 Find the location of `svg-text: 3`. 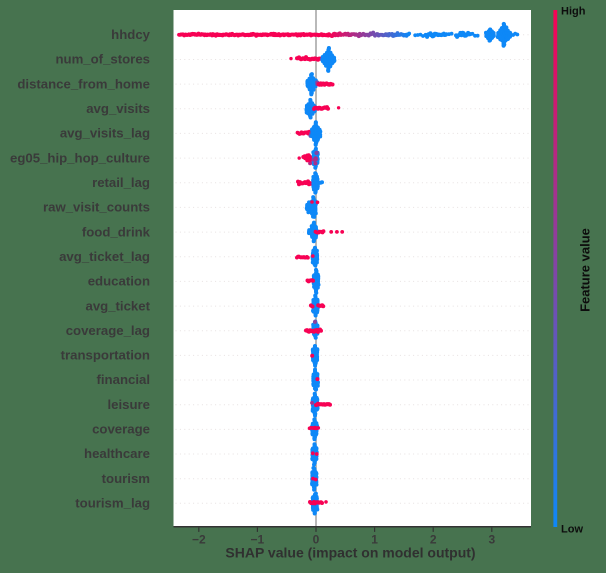

svg-text: 3 is located at coordinates (491, 540).